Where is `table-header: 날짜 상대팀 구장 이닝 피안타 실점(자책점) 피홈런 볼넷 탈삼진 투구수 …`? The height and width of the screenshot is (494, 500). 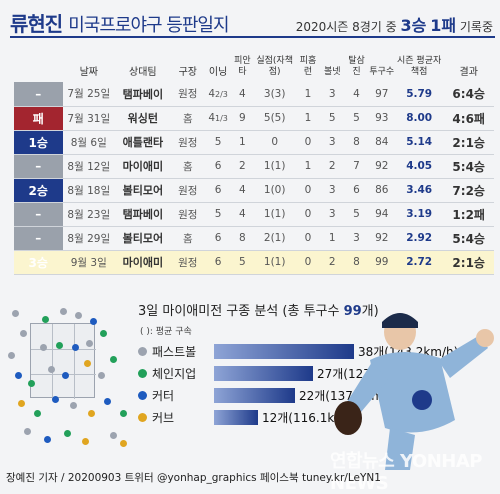
table-header: 날짜 상대팀 구장 이닝 피안타 실점(자책점) 피홈런 볼넷 탈삼진 투구수 … is located at coordinates (254, 64).